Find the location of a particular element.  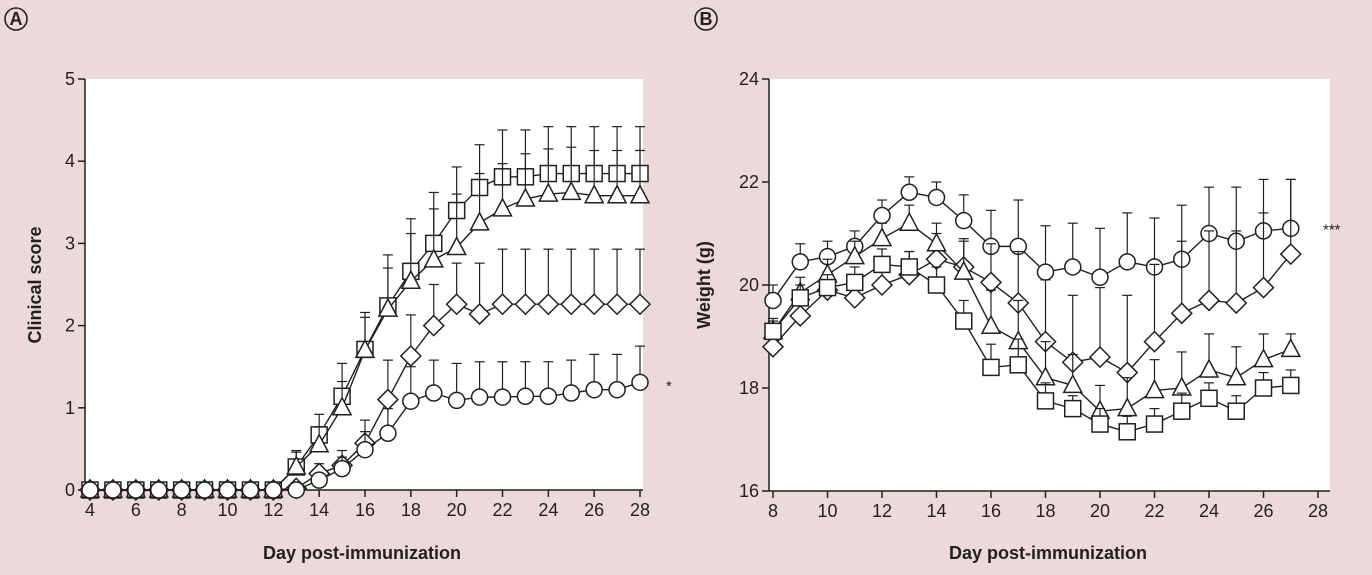

panel-b-x-tick-label: 10 is located at coordinates (827, 511).